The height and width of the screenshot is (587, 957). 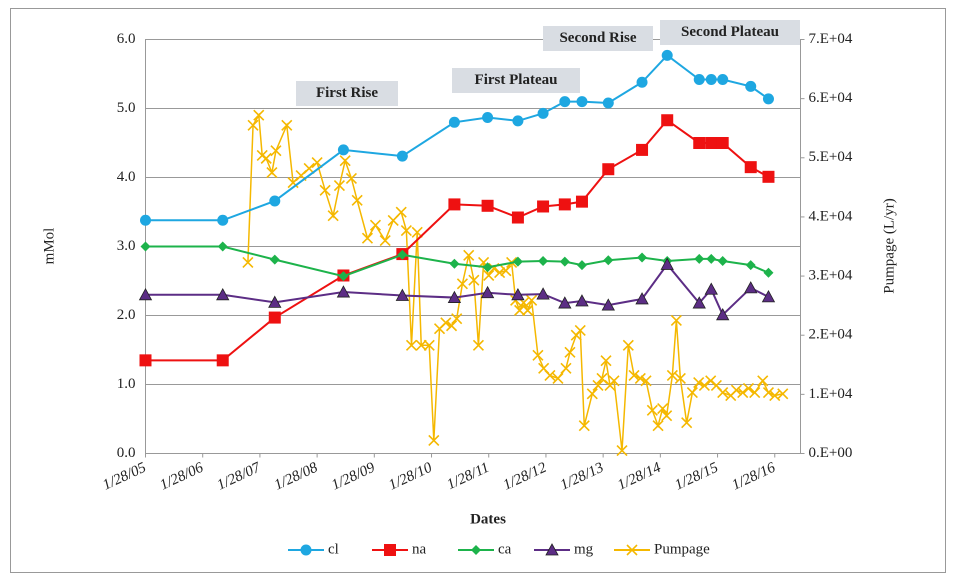 I want to click on y-tick-label: 3.0, so click(x=126, y=246).